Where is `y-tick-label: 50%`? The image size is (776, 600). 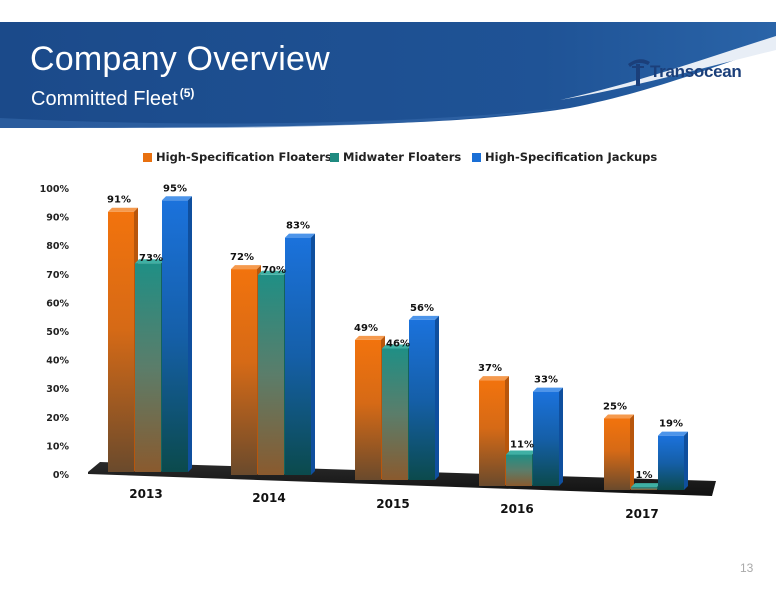
y-tick-label: 50% is located at coordinates (57, 332).